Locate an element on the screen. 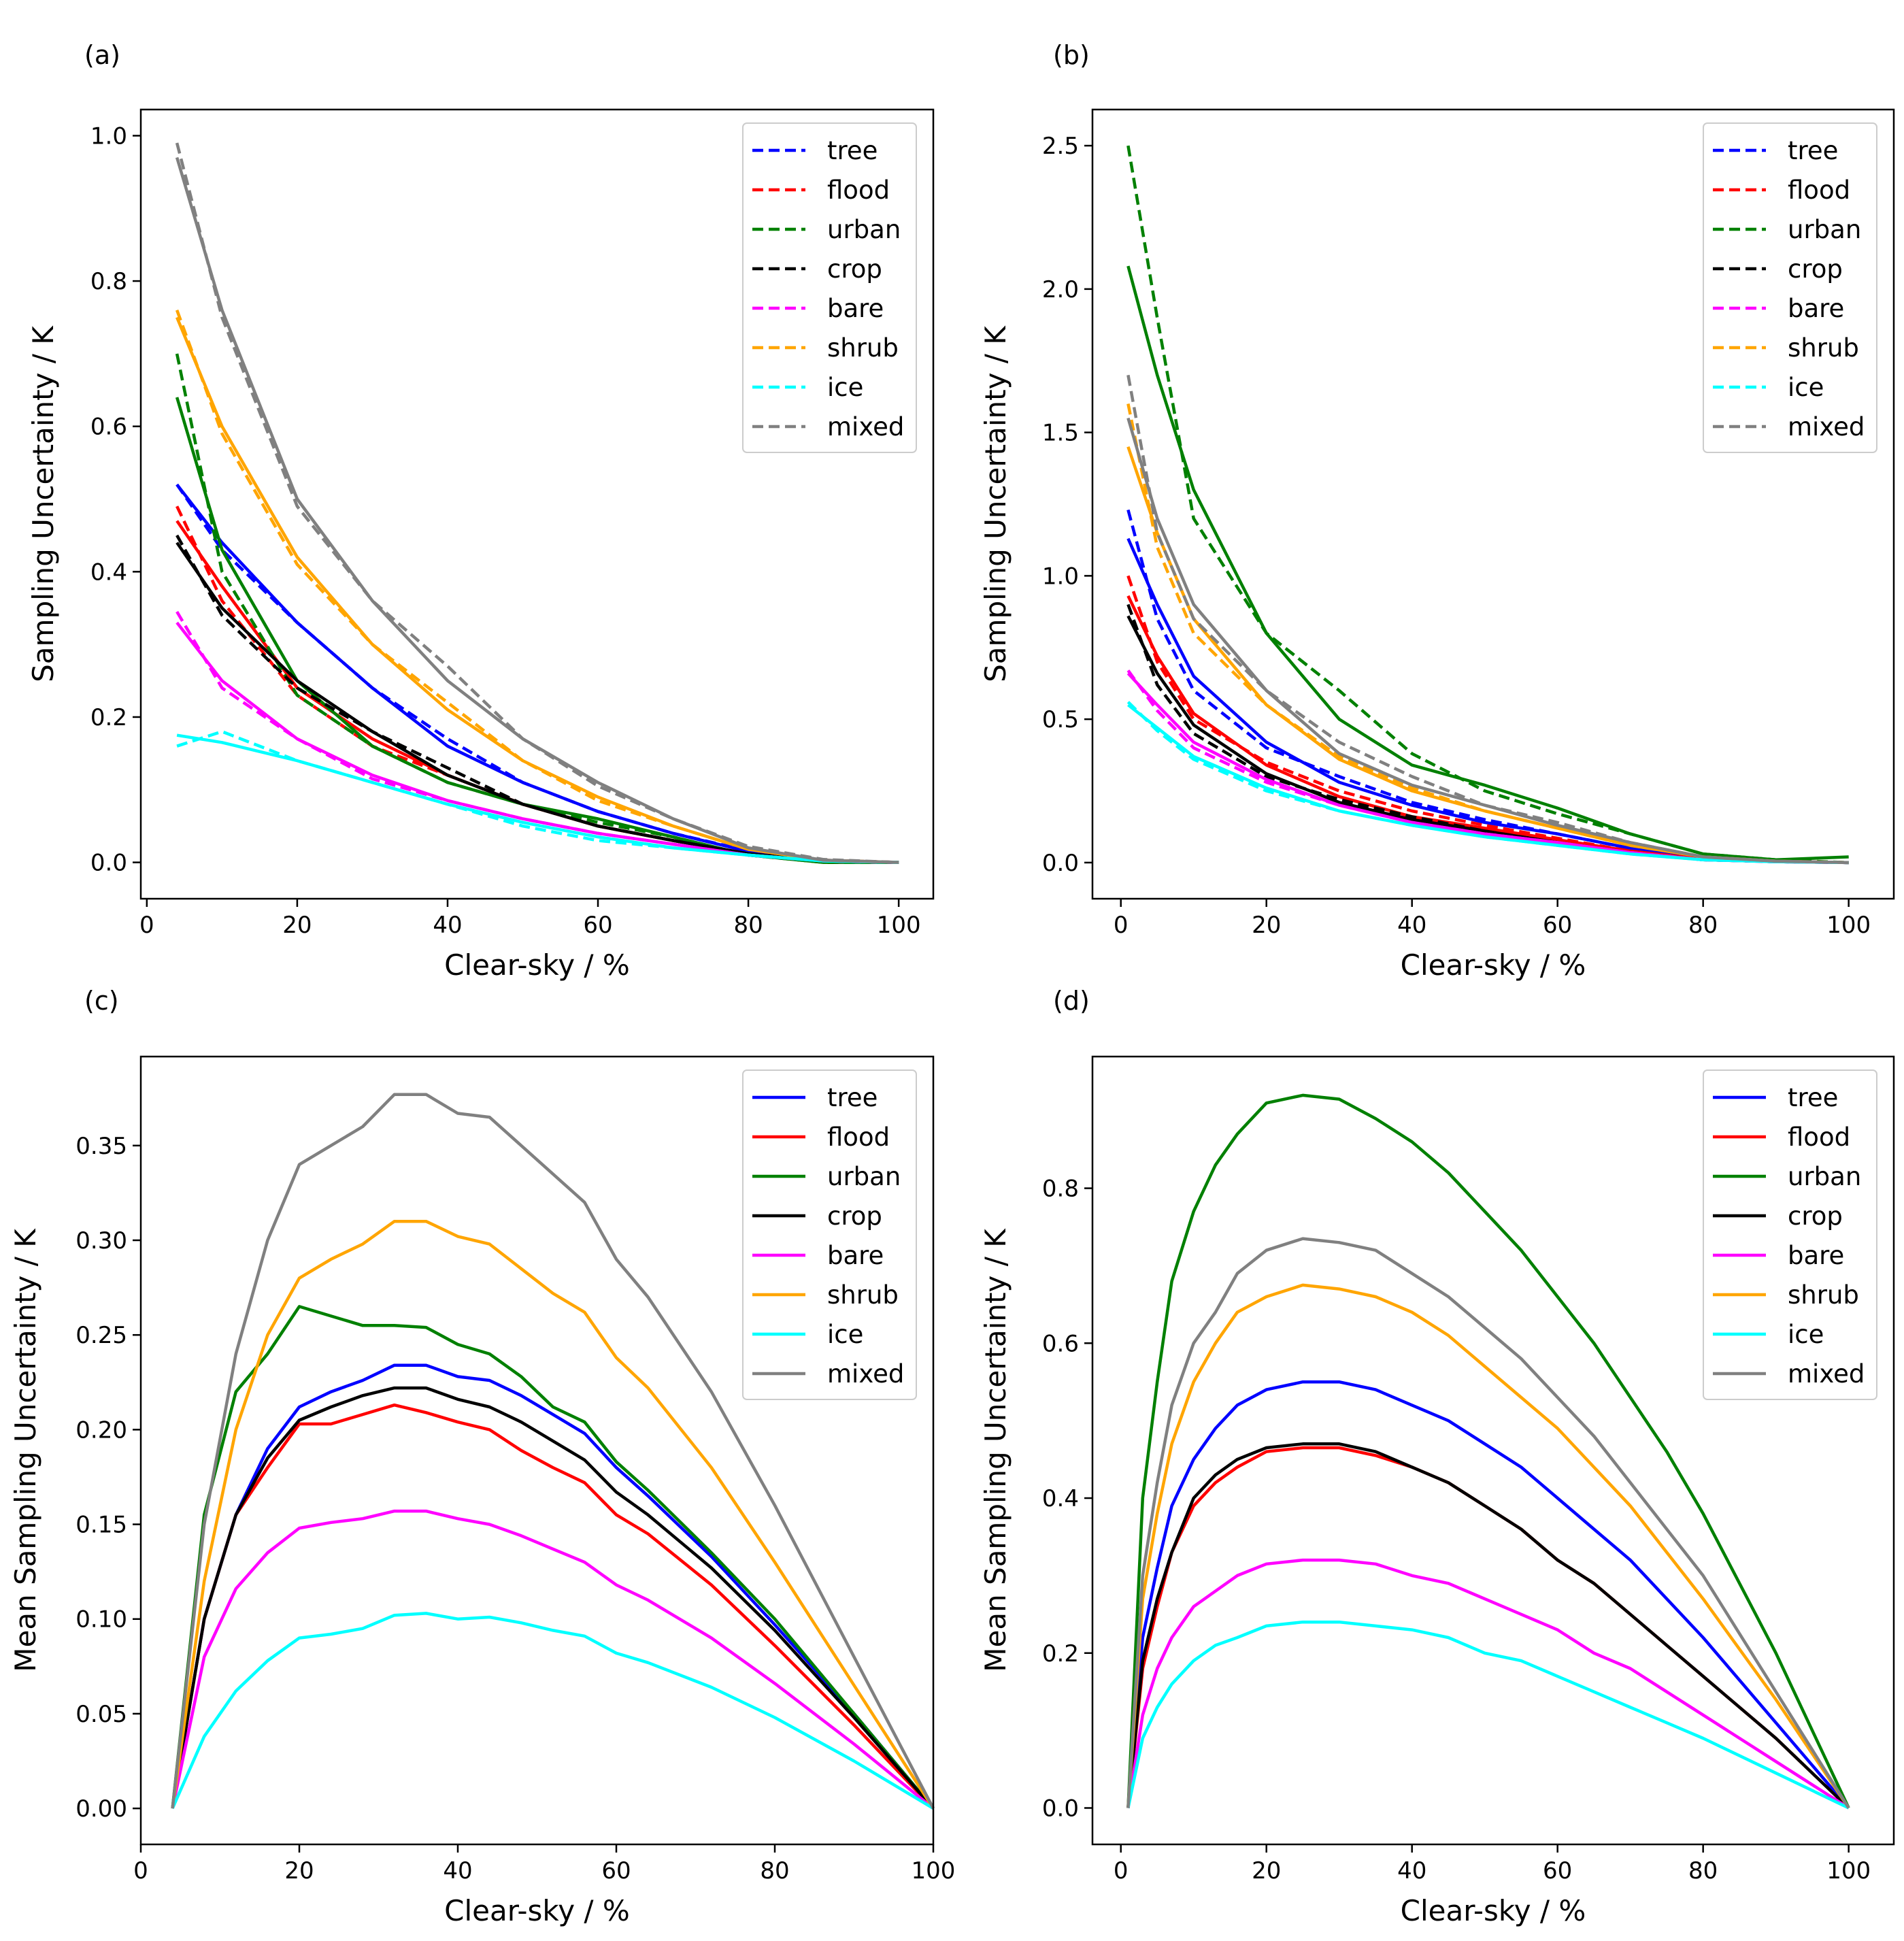  series-line-tree-solid is located at coordinates (553, 1586).